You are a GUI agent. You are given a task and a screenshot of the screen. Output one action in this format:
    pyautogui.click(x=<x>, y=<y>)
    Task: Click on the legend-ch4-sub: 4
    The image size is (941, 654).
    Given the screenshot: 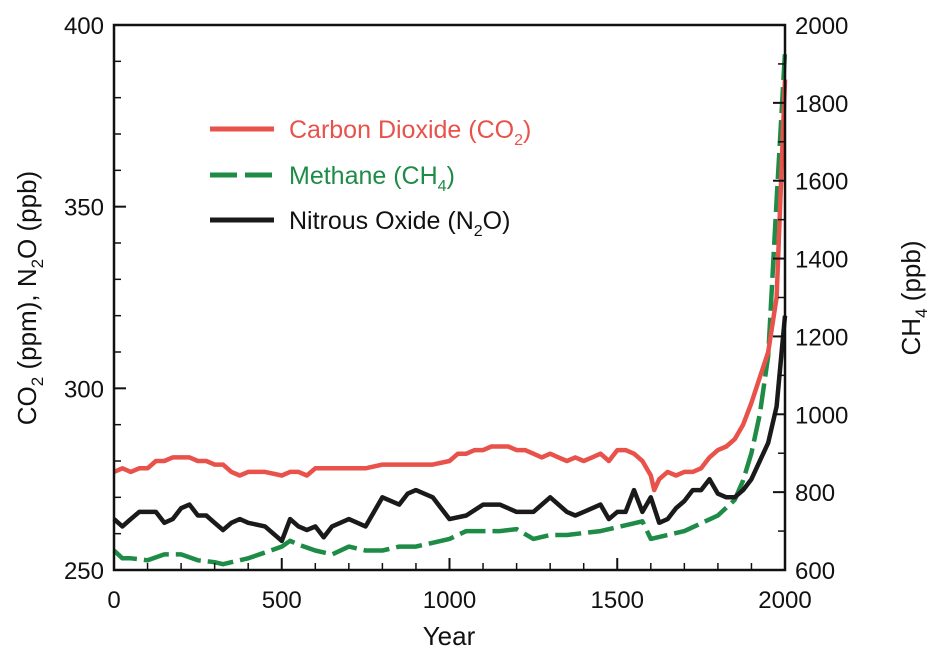 What is the action you would take?
    pyautogui.click(x=442, y=186)
    